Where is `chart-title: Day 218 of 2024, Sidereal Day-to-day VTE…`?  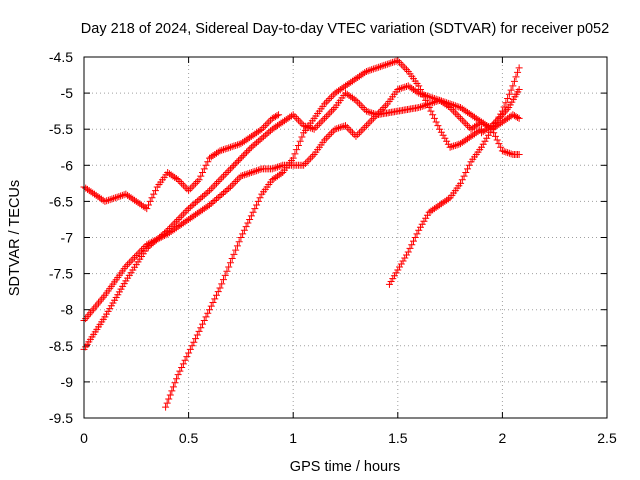
chart-title: Day 218 of 2024, Sidereal Day-to-day VTE… is located at coordinates (345, 29).